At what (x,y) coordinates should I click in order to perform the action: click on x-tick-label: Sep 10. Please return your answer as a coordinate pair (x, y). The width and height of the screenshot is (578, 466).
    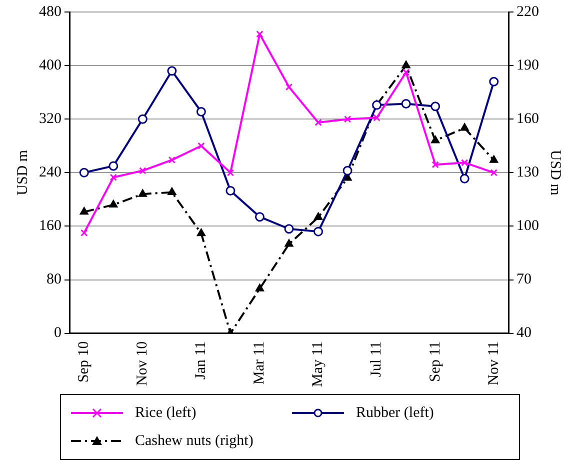
    Looking at the image, I should click on (84, 362).